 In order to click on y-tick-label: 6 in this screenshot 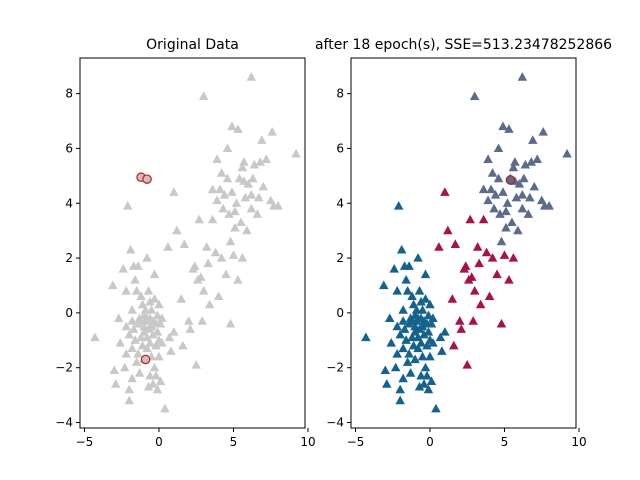, I will do `click(340, 148)`.